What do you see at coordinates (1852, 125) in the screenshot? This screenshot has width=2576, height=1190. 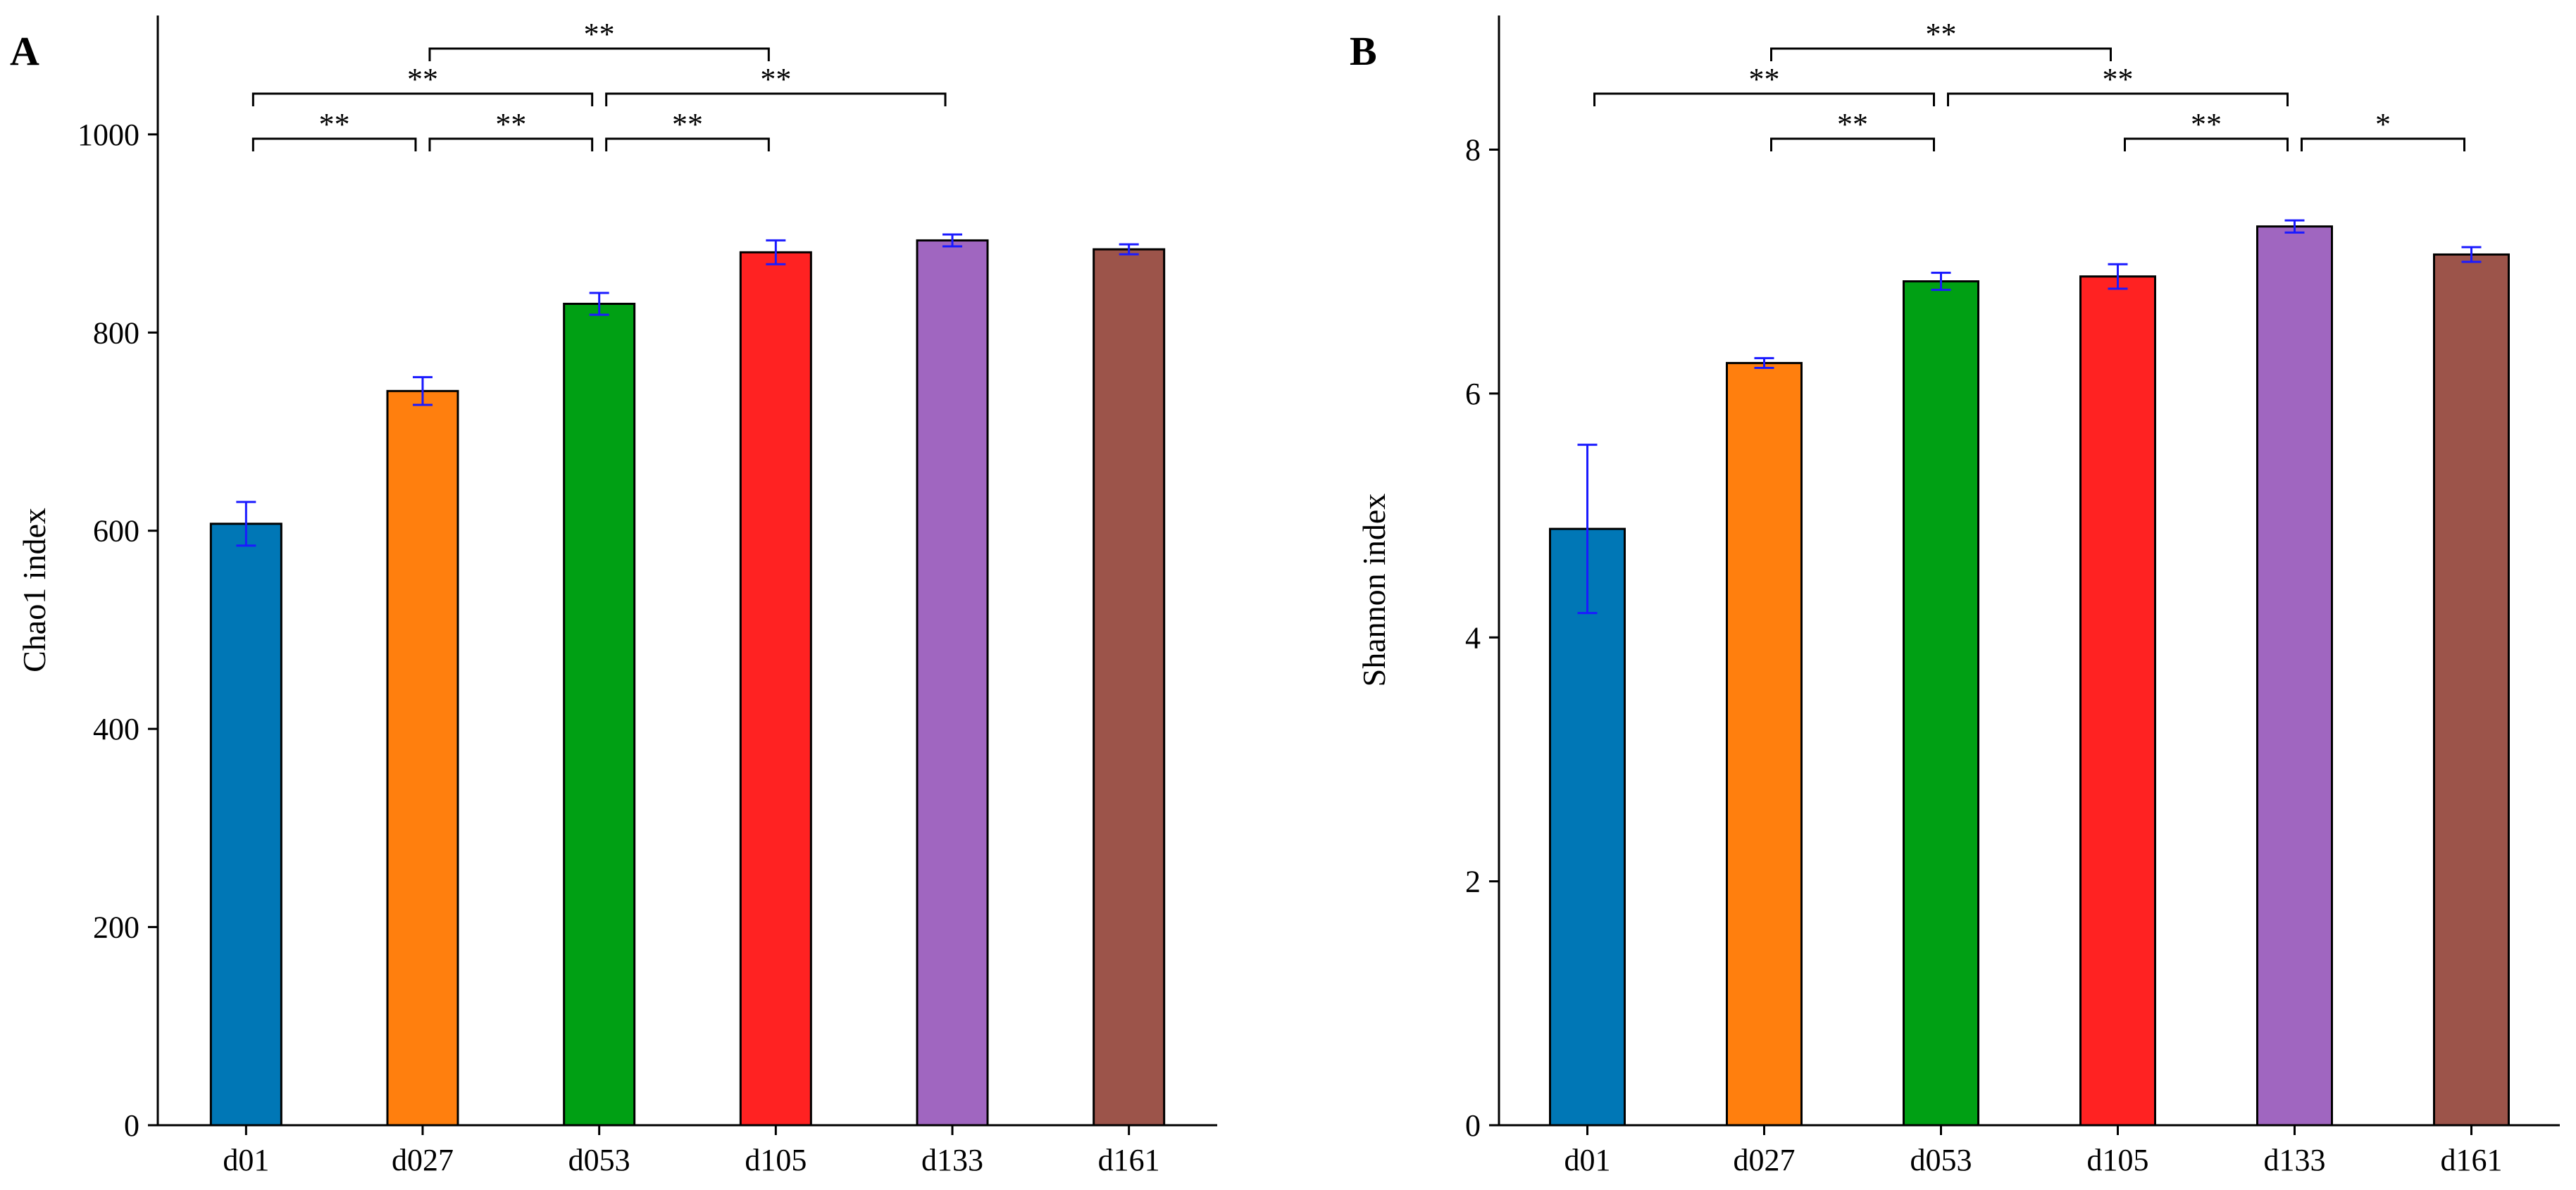 I see `sig-label-b-d027-d053: **` at bounding box center [1852, 125].